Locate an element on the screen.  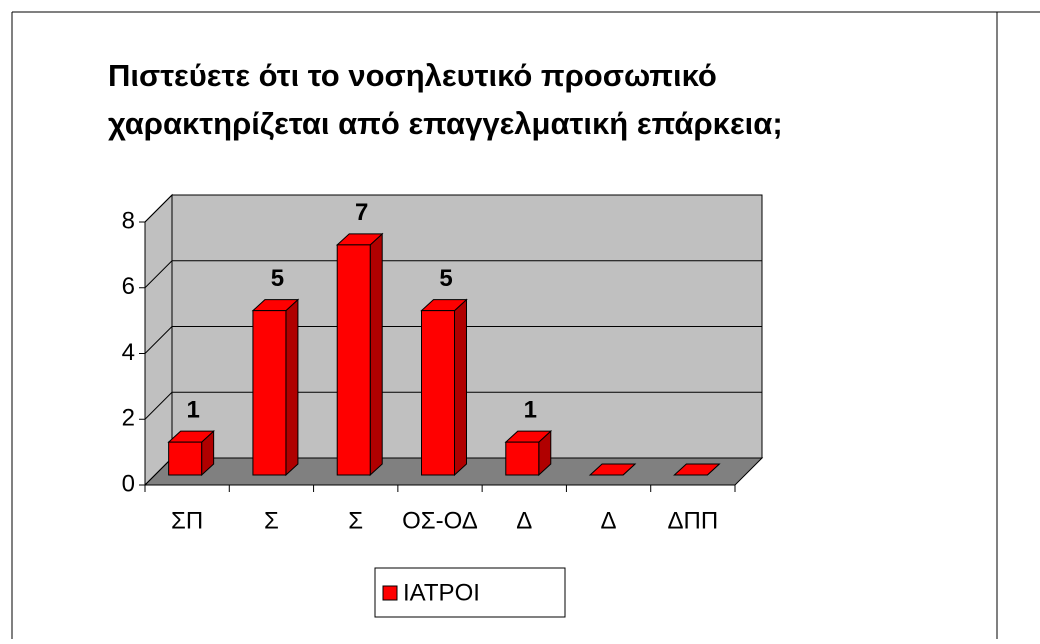
y-tick-label: 0 is located at coordinates (128, 483).